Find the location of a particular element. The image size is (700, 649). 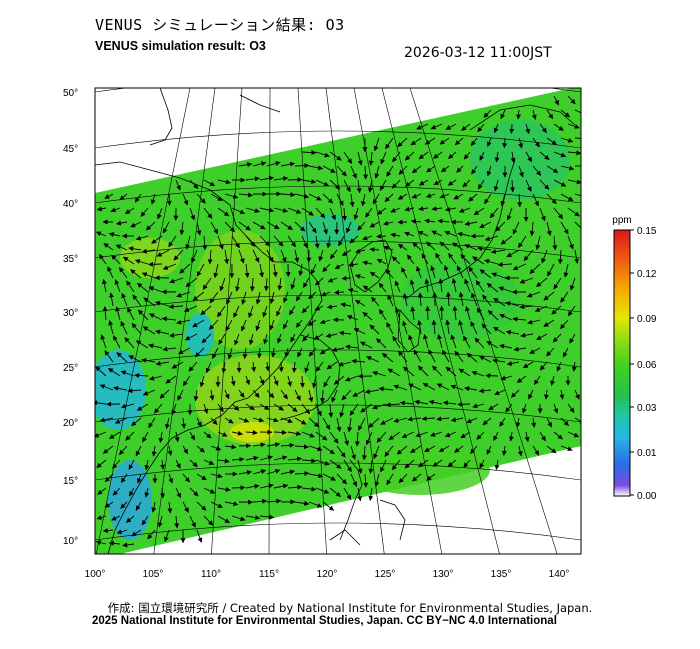

colorbar-unit: ppm is located at coordinates (621, 220).